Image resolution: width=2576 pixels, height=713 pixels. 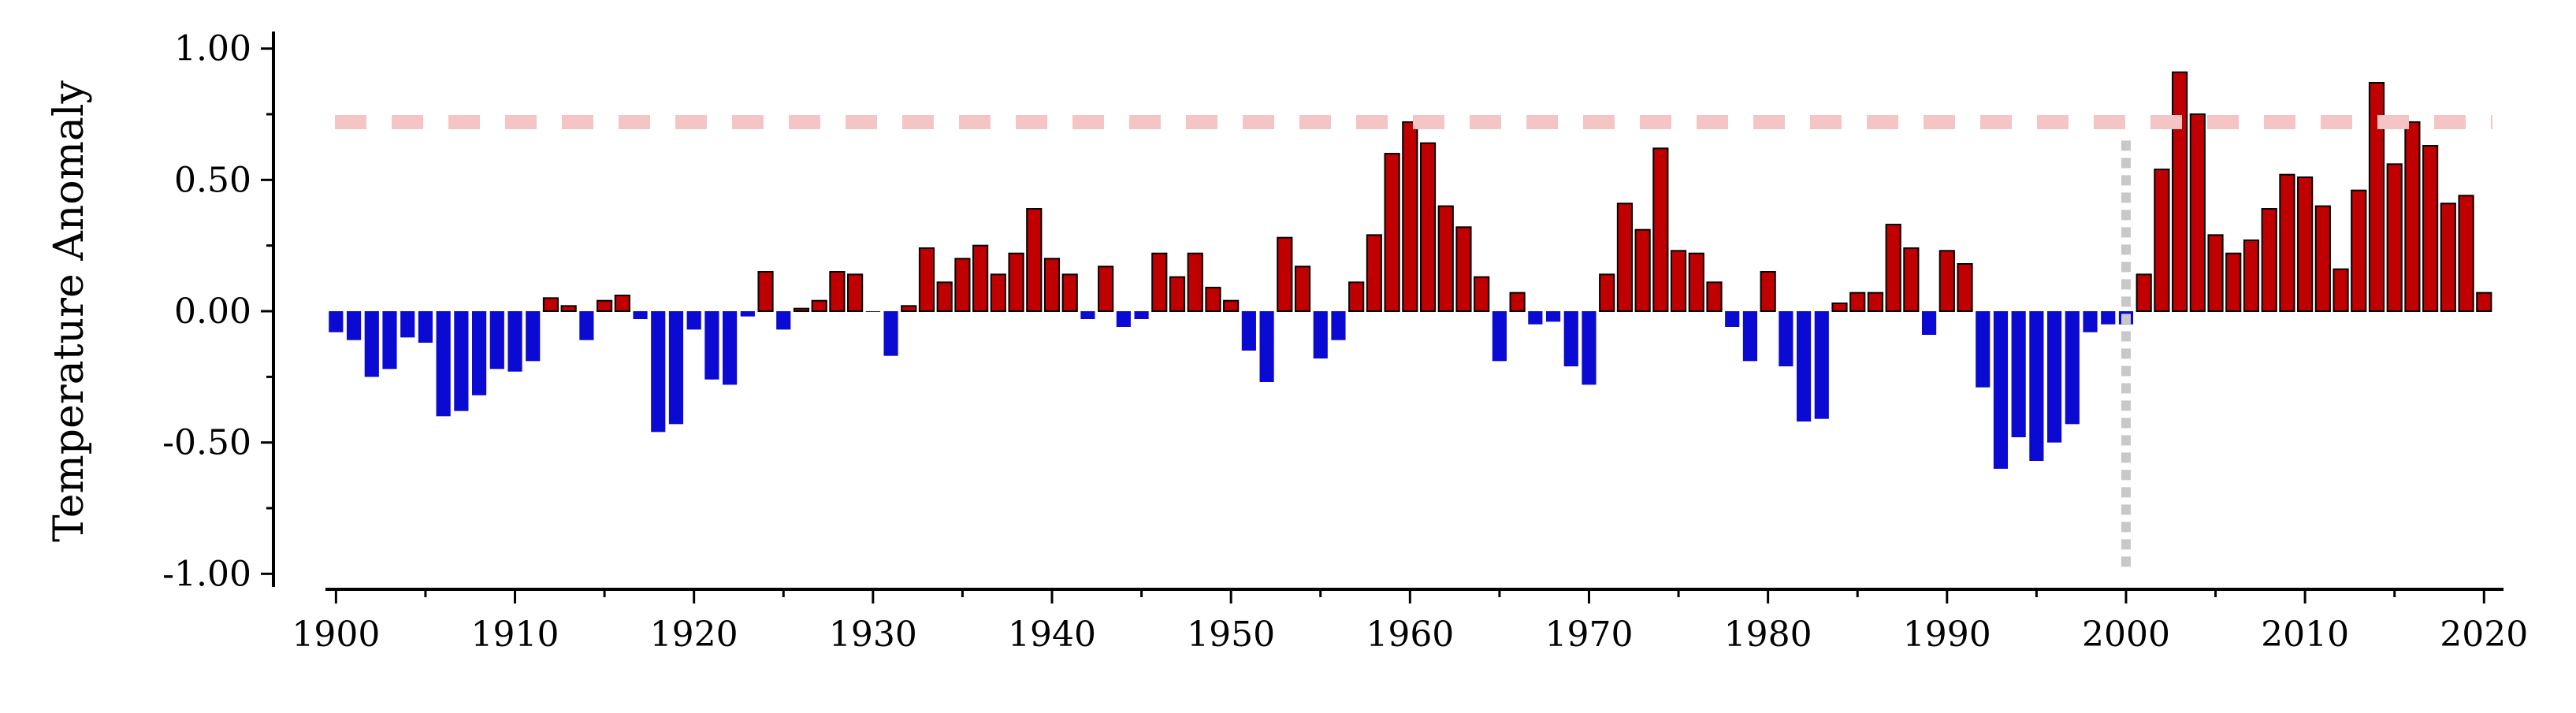 I want to click on bar-1956, so click(x=1338, y=326).